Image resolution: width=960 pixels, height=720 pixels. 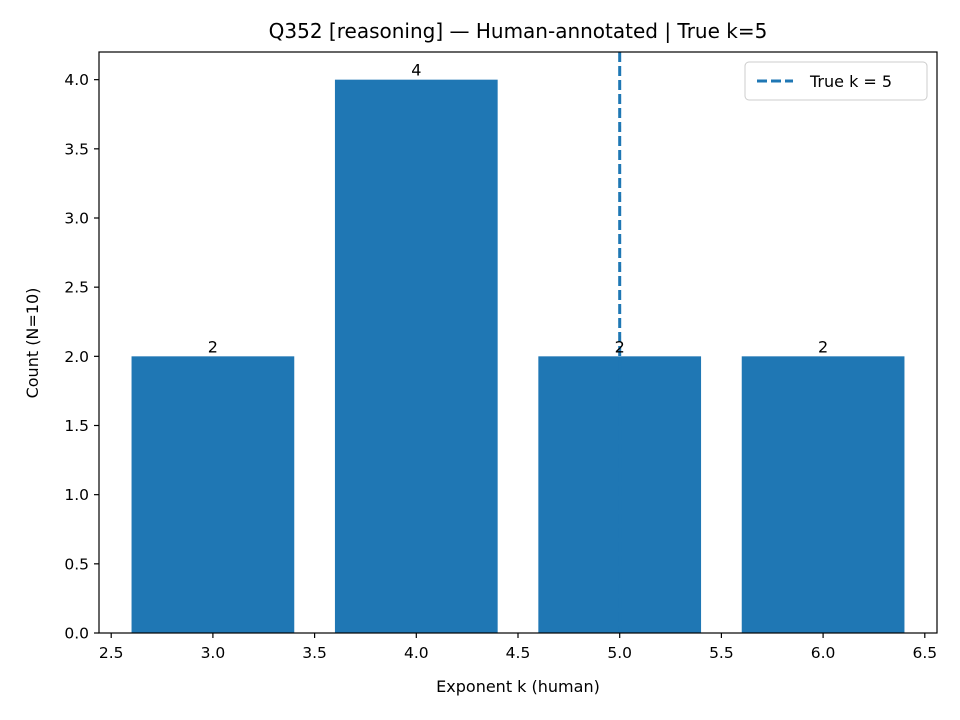 What do you see at coordinates (721, 653) in the screenshot?
I see `x-tick-label: 5.5` at bounding box center [721, 653].